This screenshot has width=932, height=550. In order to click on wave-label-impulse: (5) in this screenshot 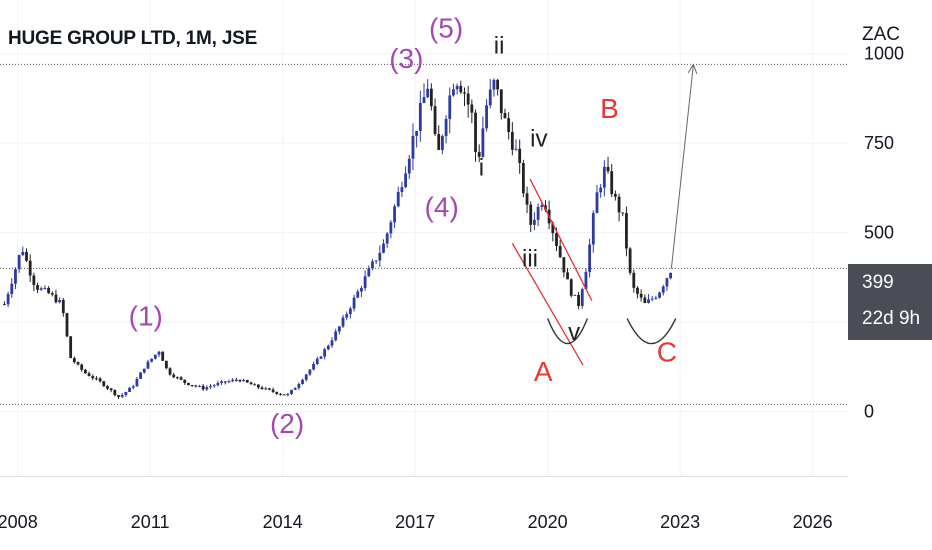, I will do `click(446, 28)`.